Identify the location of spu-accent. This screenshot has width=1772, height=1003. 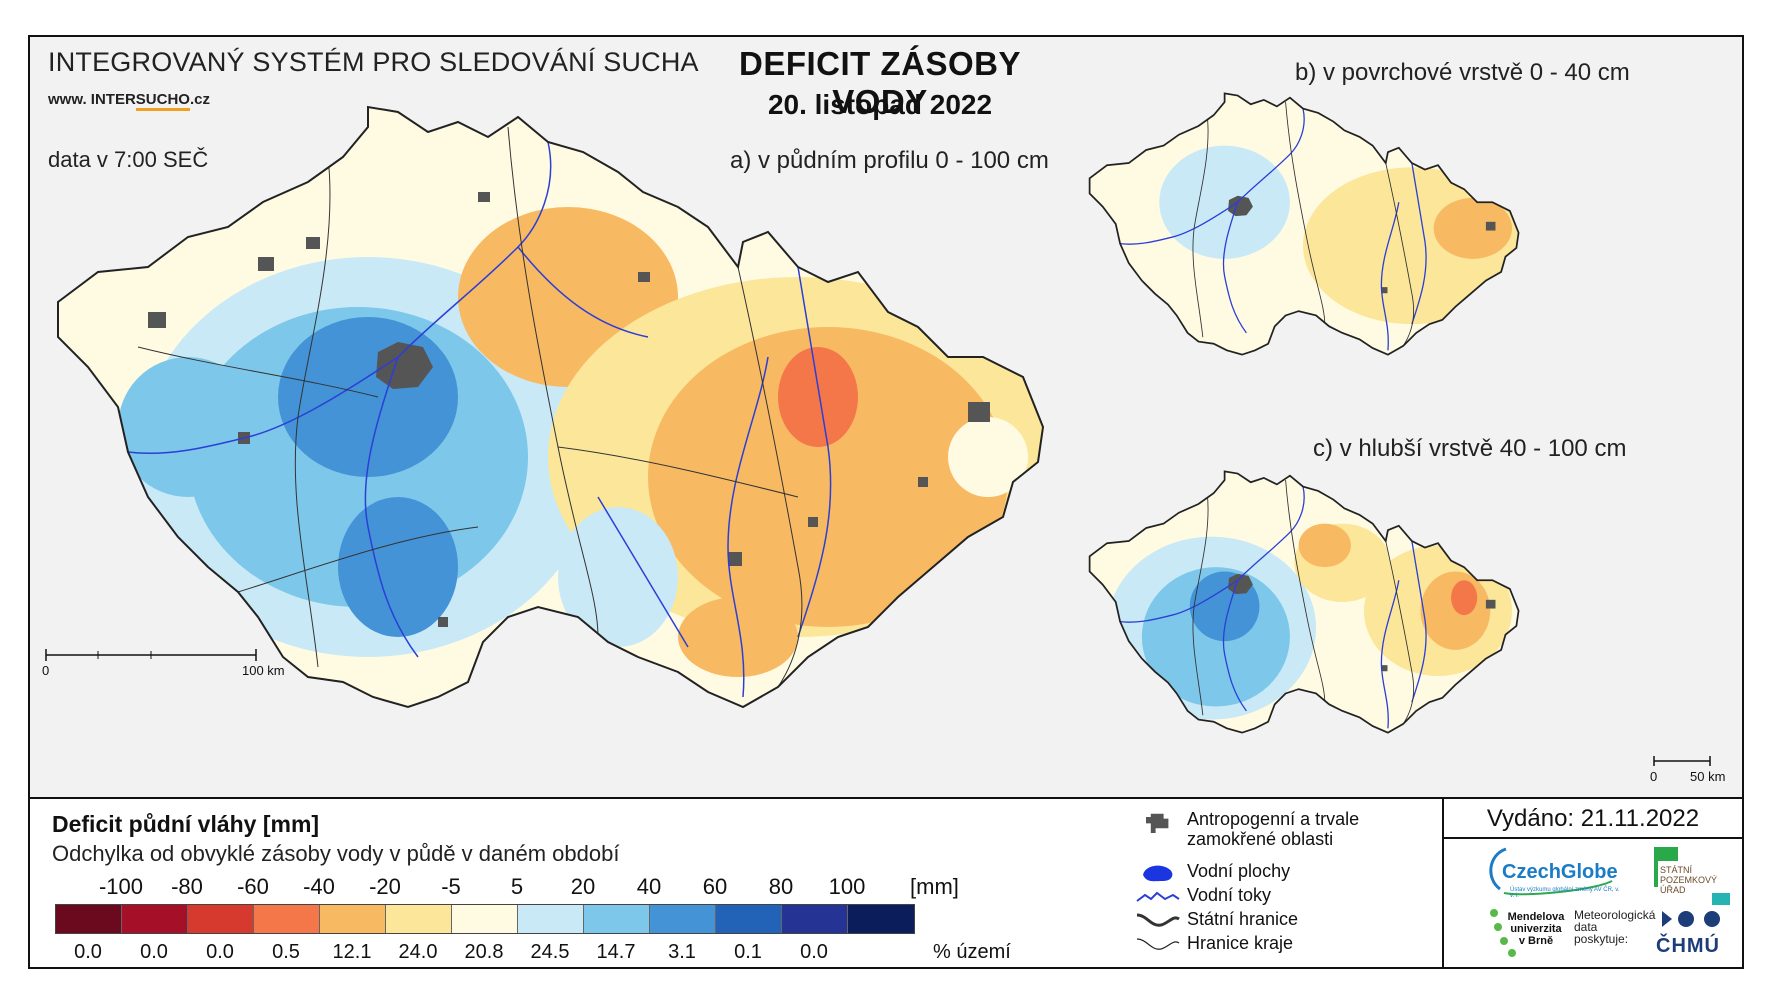
(1721, 899).